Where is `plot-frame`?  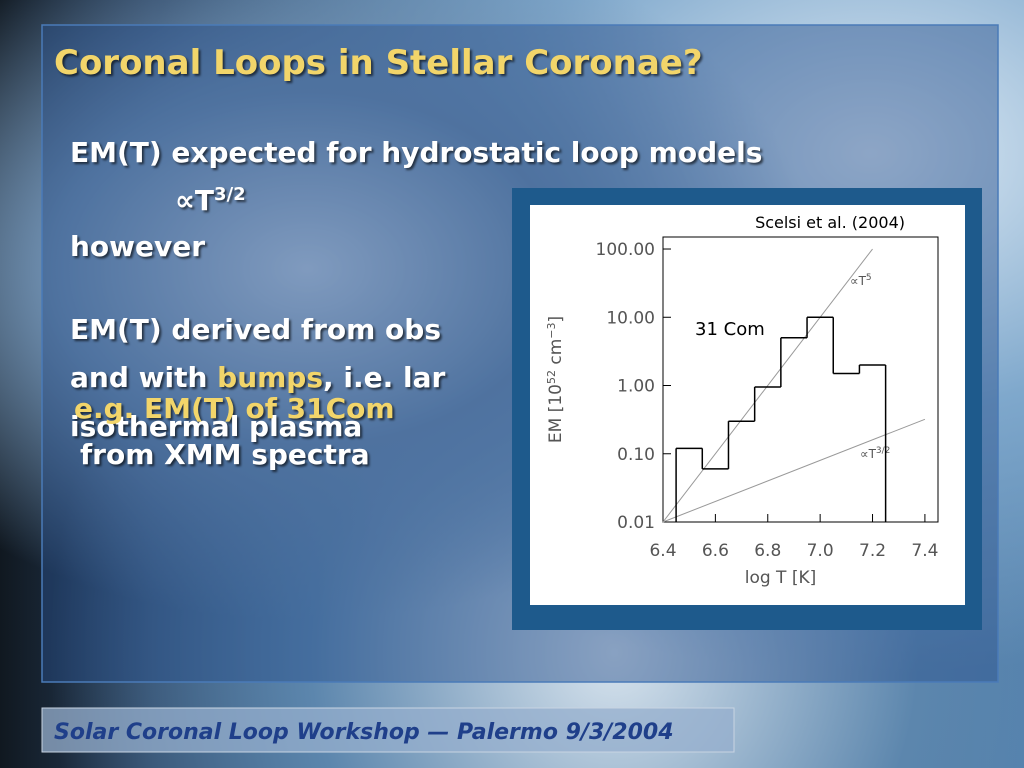 plot-frame is located at coordinates (800, 379).